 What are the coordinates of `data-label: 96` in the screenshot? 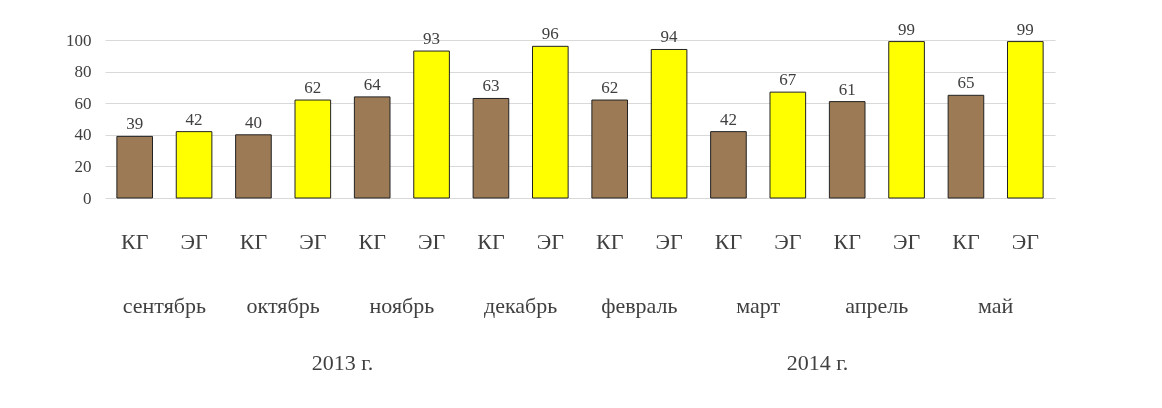 It's located at (550, 34).